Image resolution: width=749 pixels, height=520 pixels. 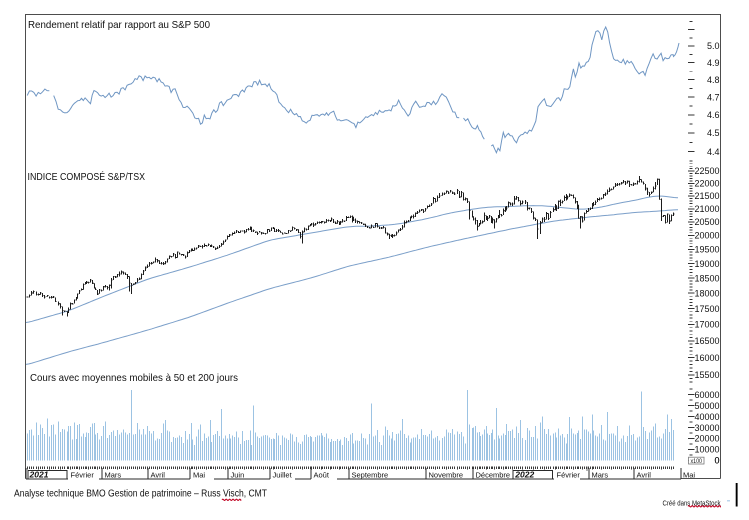 What do you see at coordinates (493, 475) in the screenshot?
I see `svg-text: Décembre` at bounding box center [493, 475].